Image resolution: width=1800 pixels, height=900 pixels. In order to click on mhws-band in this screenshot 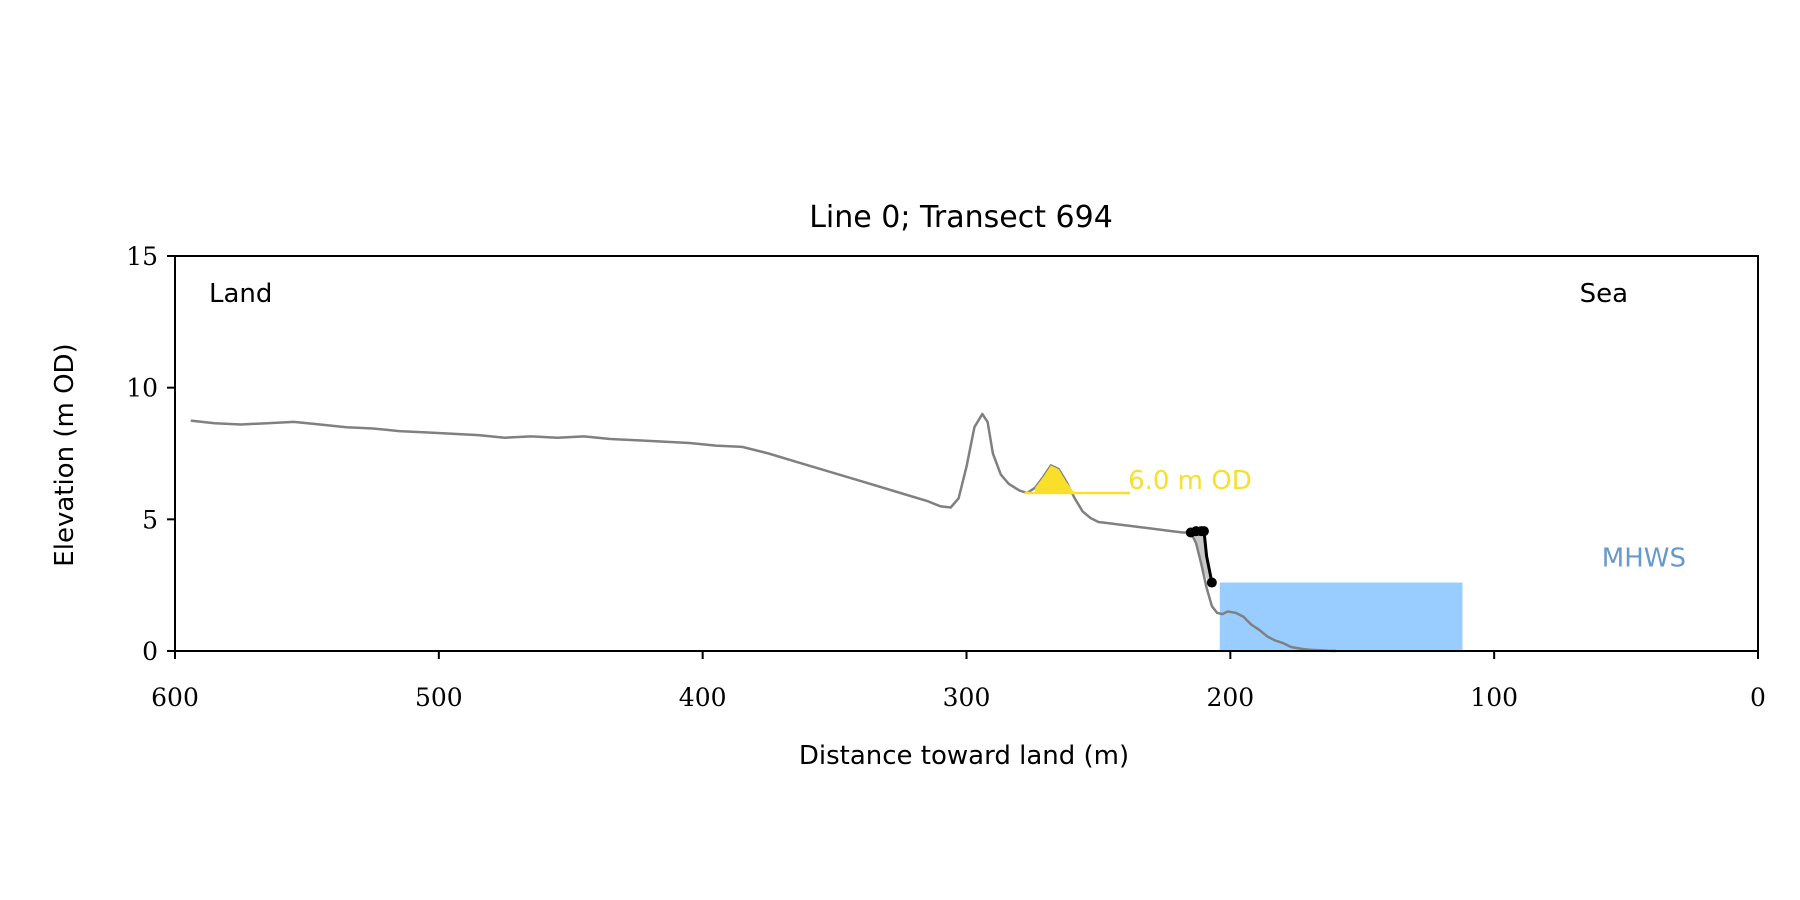, I will do `click(1341, 616)`.